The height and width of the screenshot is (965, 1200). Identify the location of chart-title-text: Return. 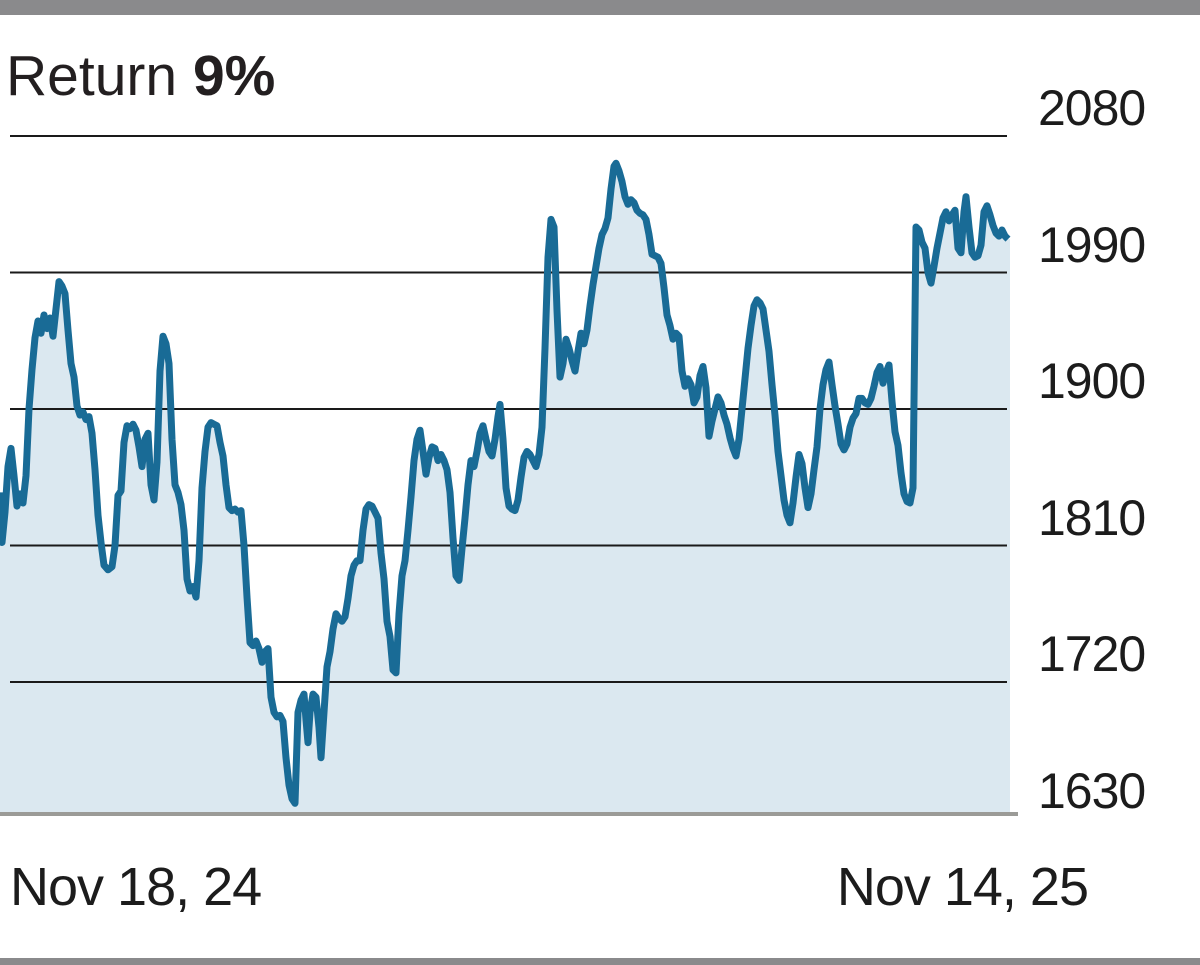
(92, 76).